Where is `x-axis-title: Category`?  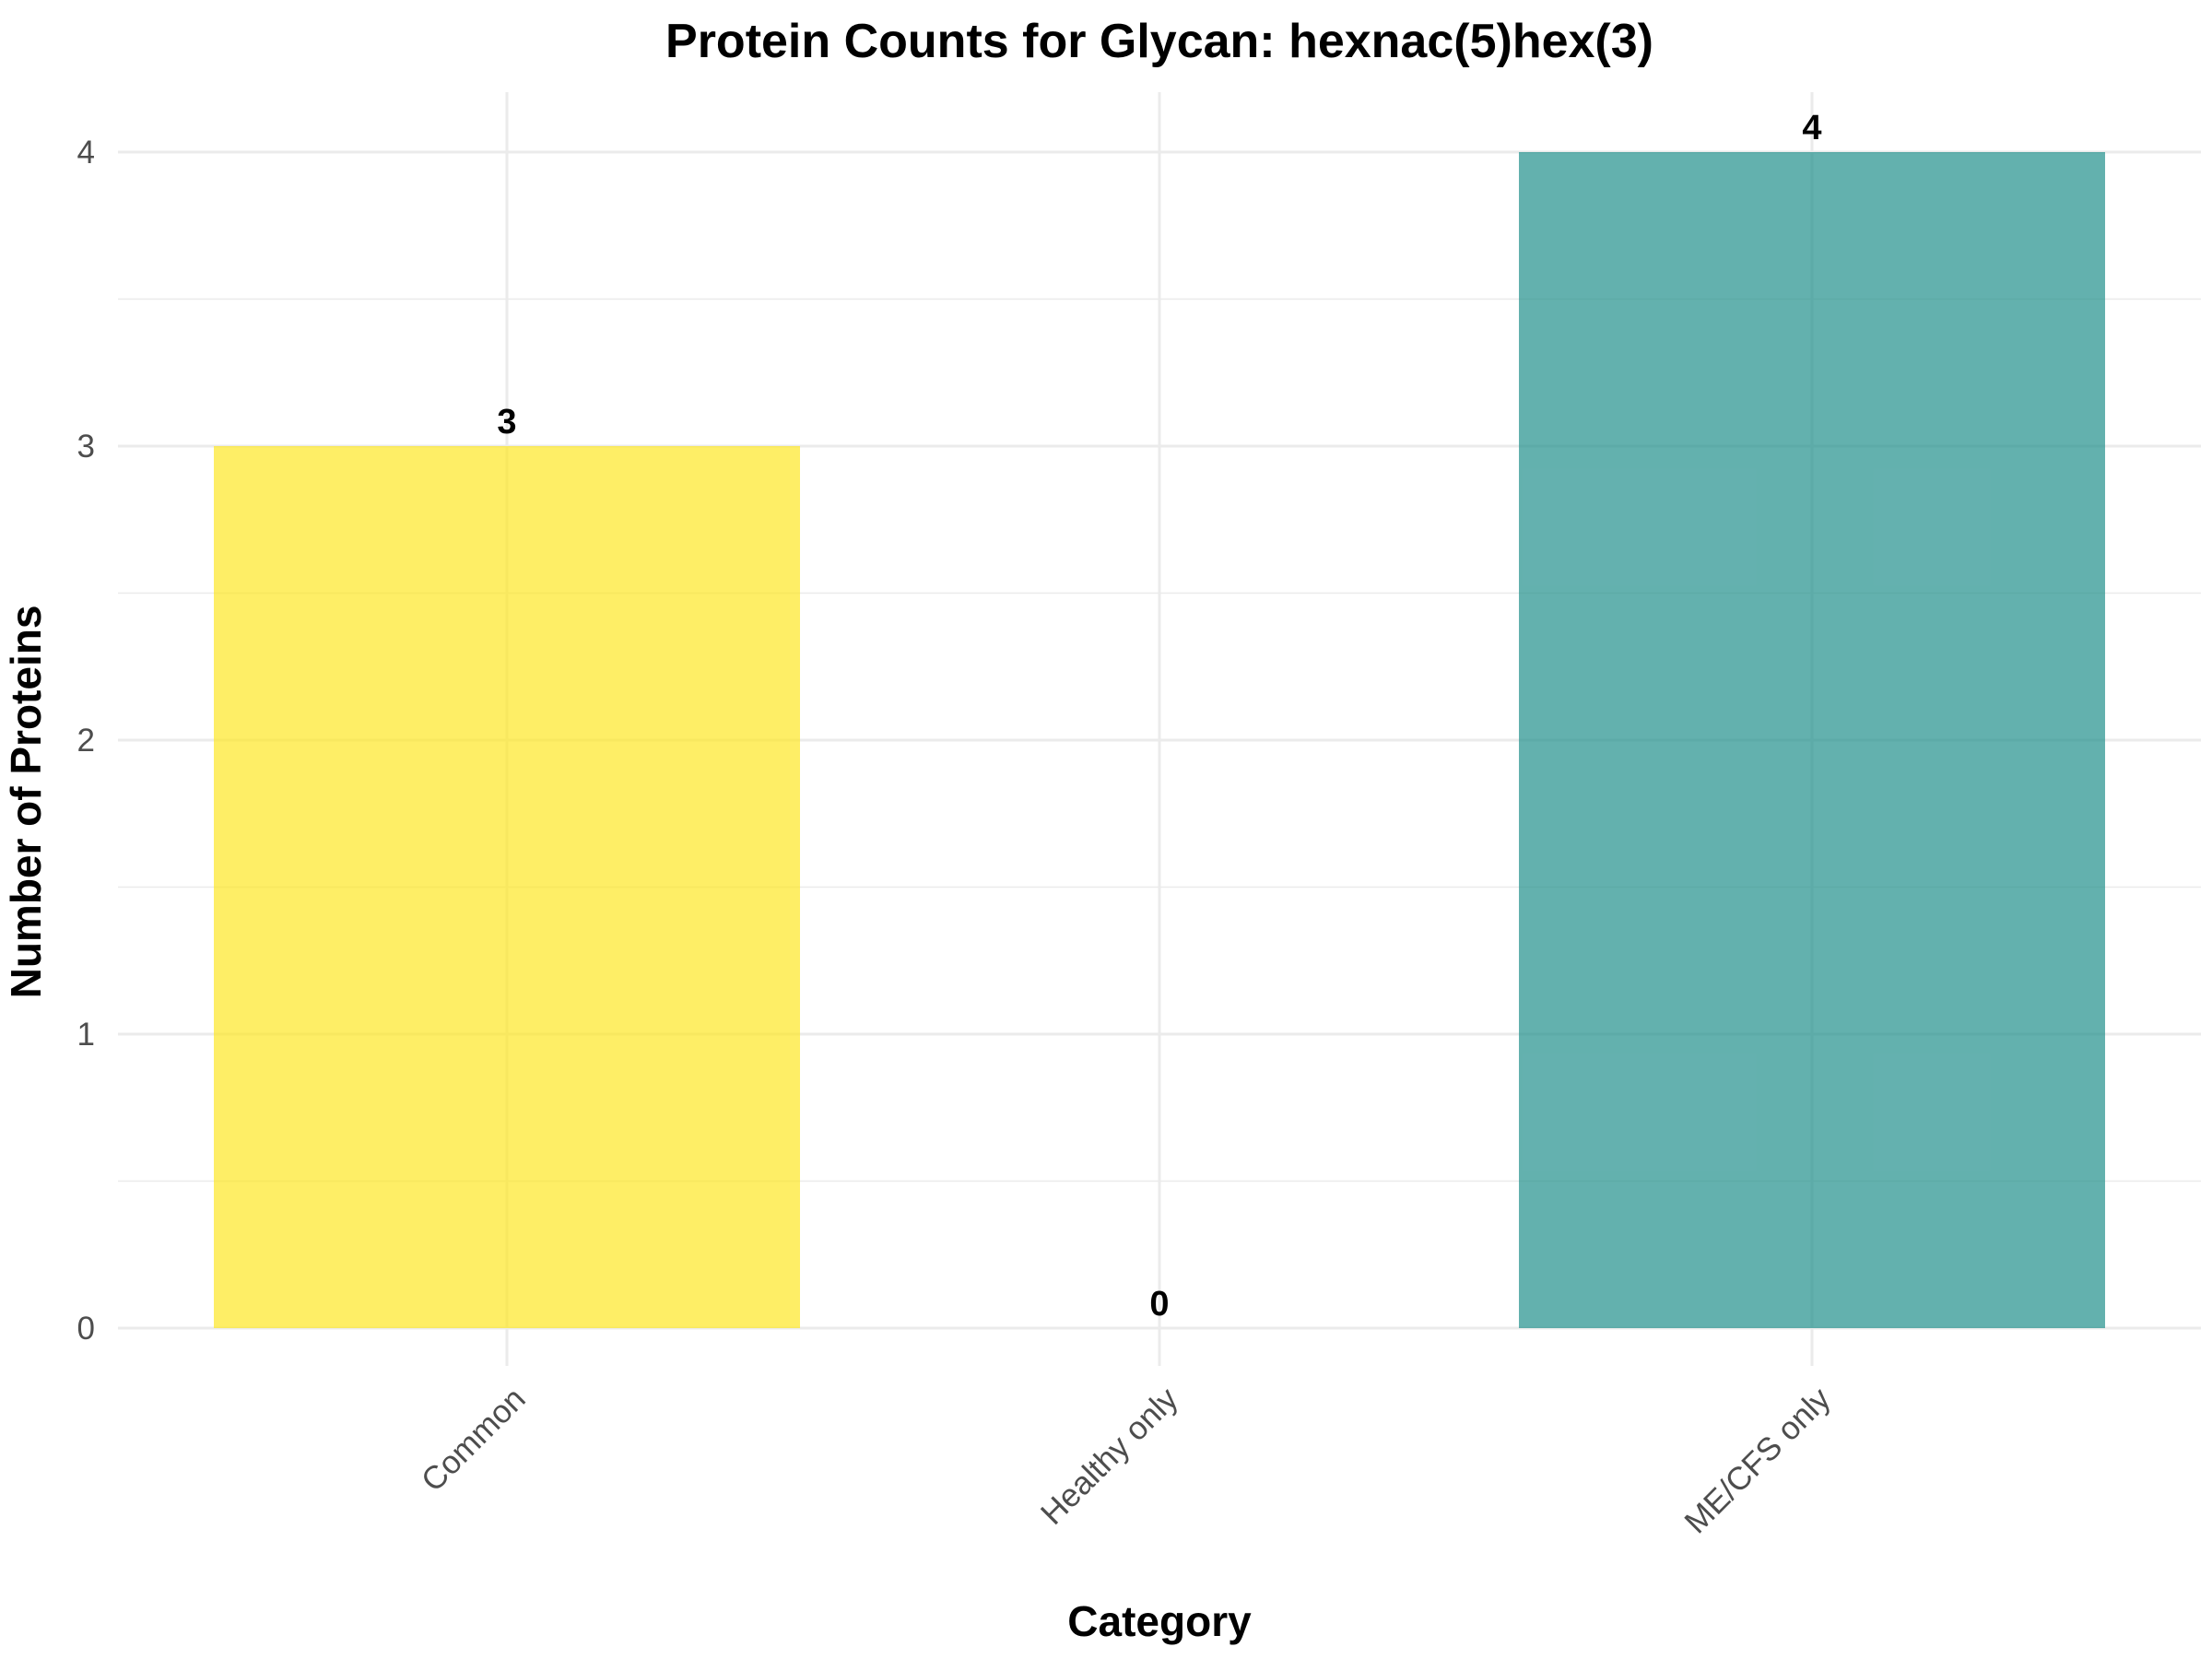
x-axis-title: Category is located at coordinates (1159, 1621).